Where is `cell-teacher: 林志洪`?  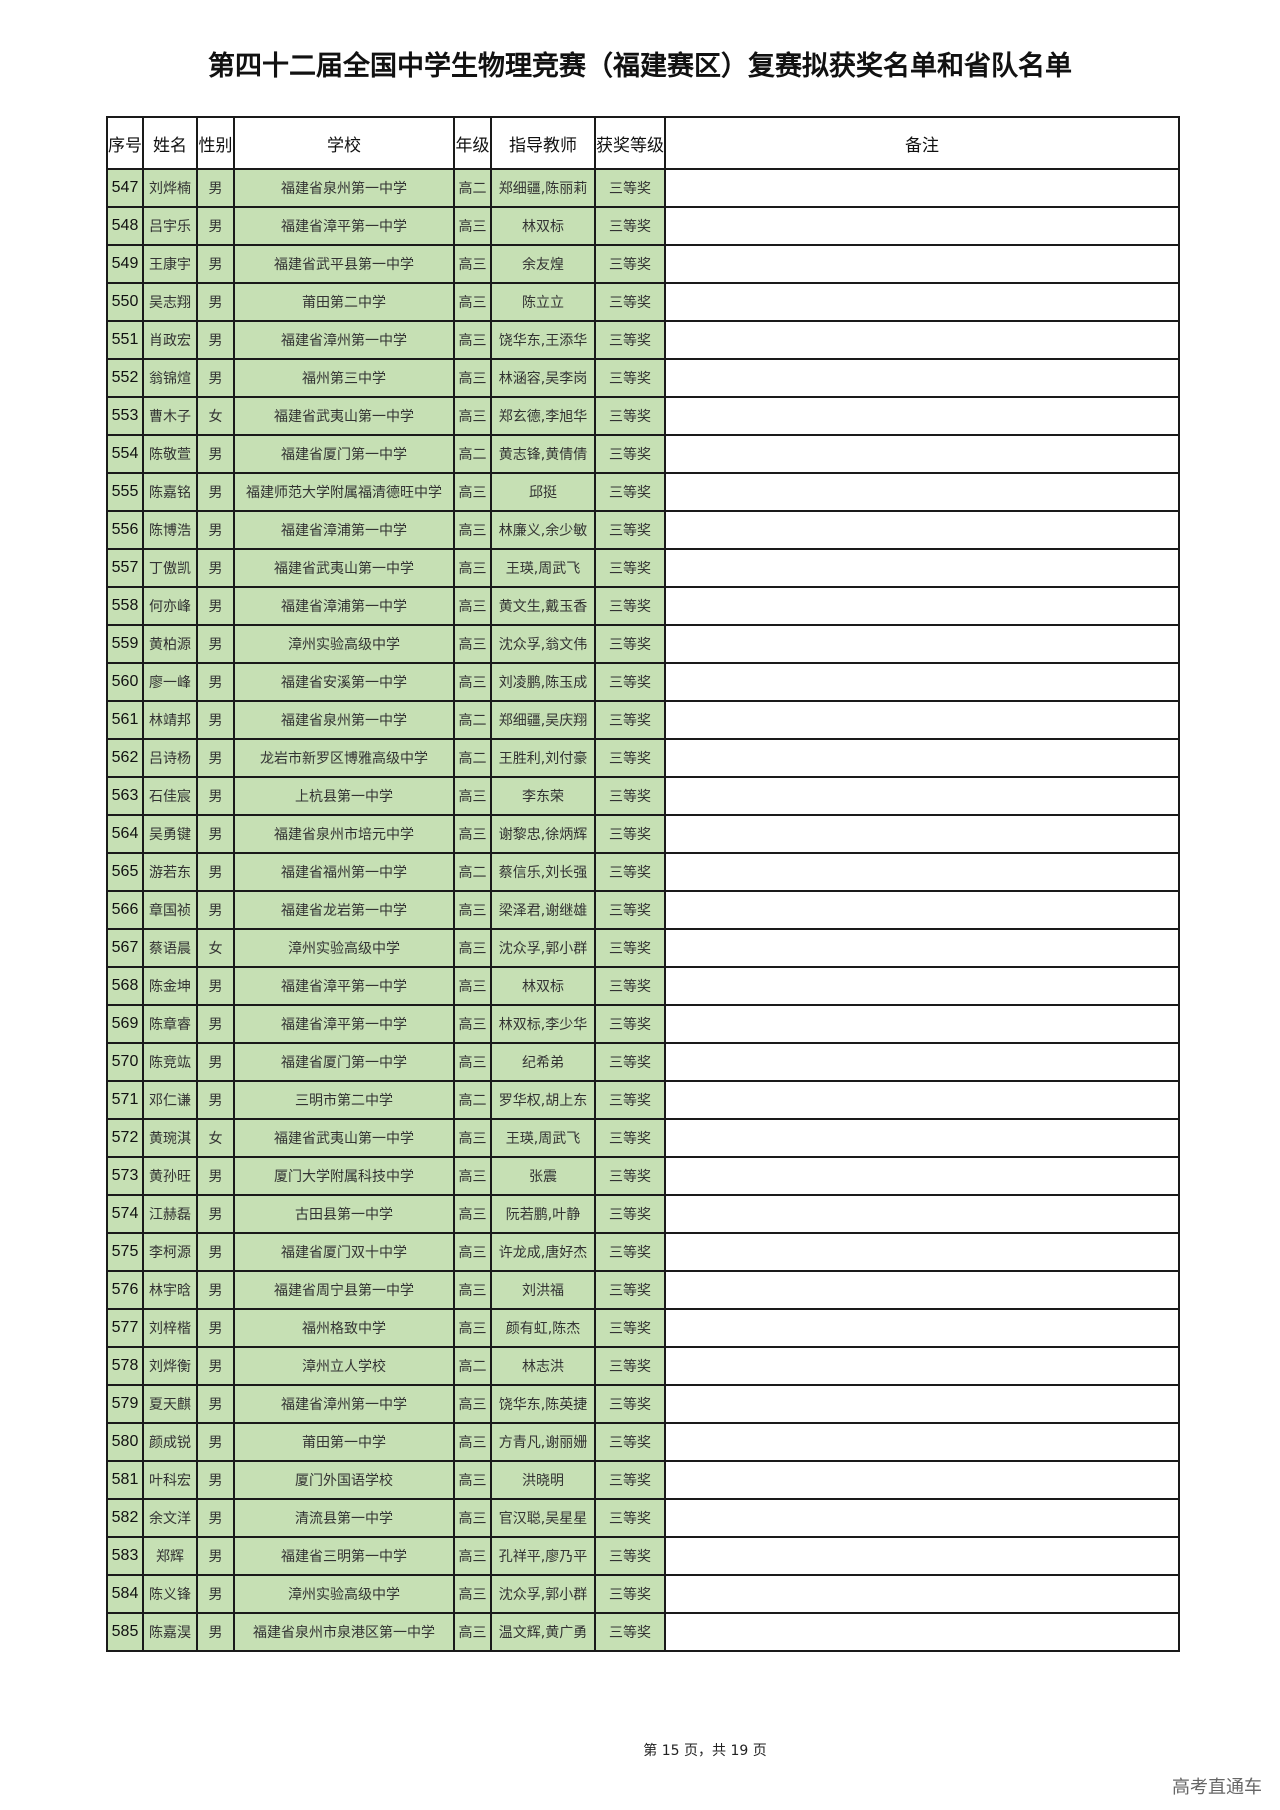
cell-teacher: 林志洪 is located at coordinates (543, 1366).